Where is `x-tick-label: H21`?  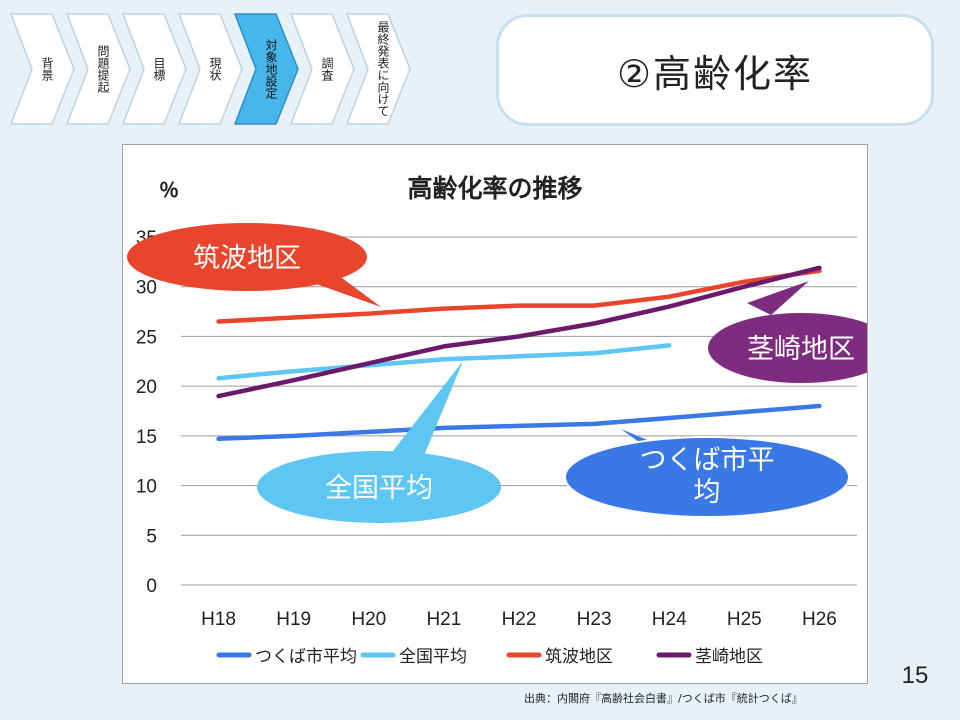 x-tick-label: H21 is located at coordinates (443, 619).